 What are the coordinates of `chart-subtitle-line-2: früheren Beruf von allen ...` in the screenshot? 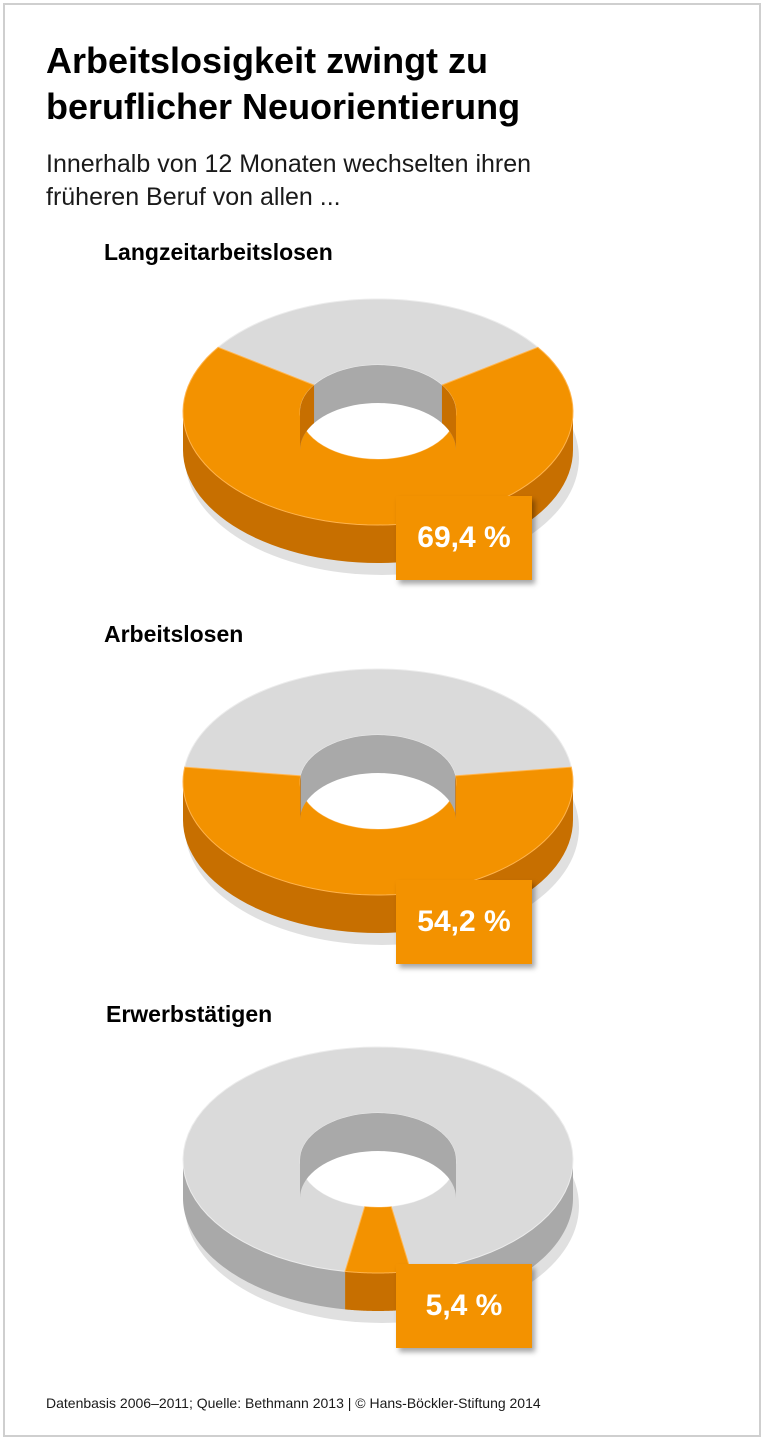 It's located at (193, 197).